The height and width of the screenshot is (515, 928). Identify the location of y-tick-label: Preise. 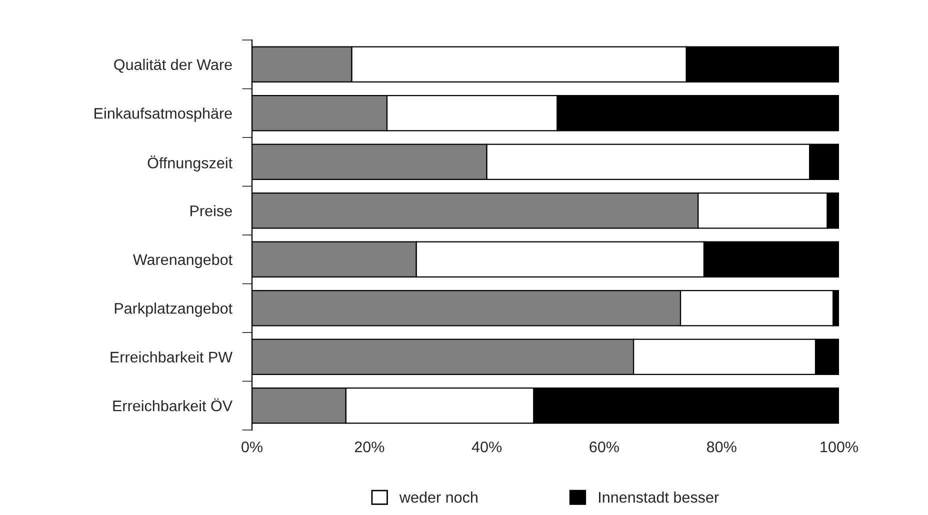
(211, 210).